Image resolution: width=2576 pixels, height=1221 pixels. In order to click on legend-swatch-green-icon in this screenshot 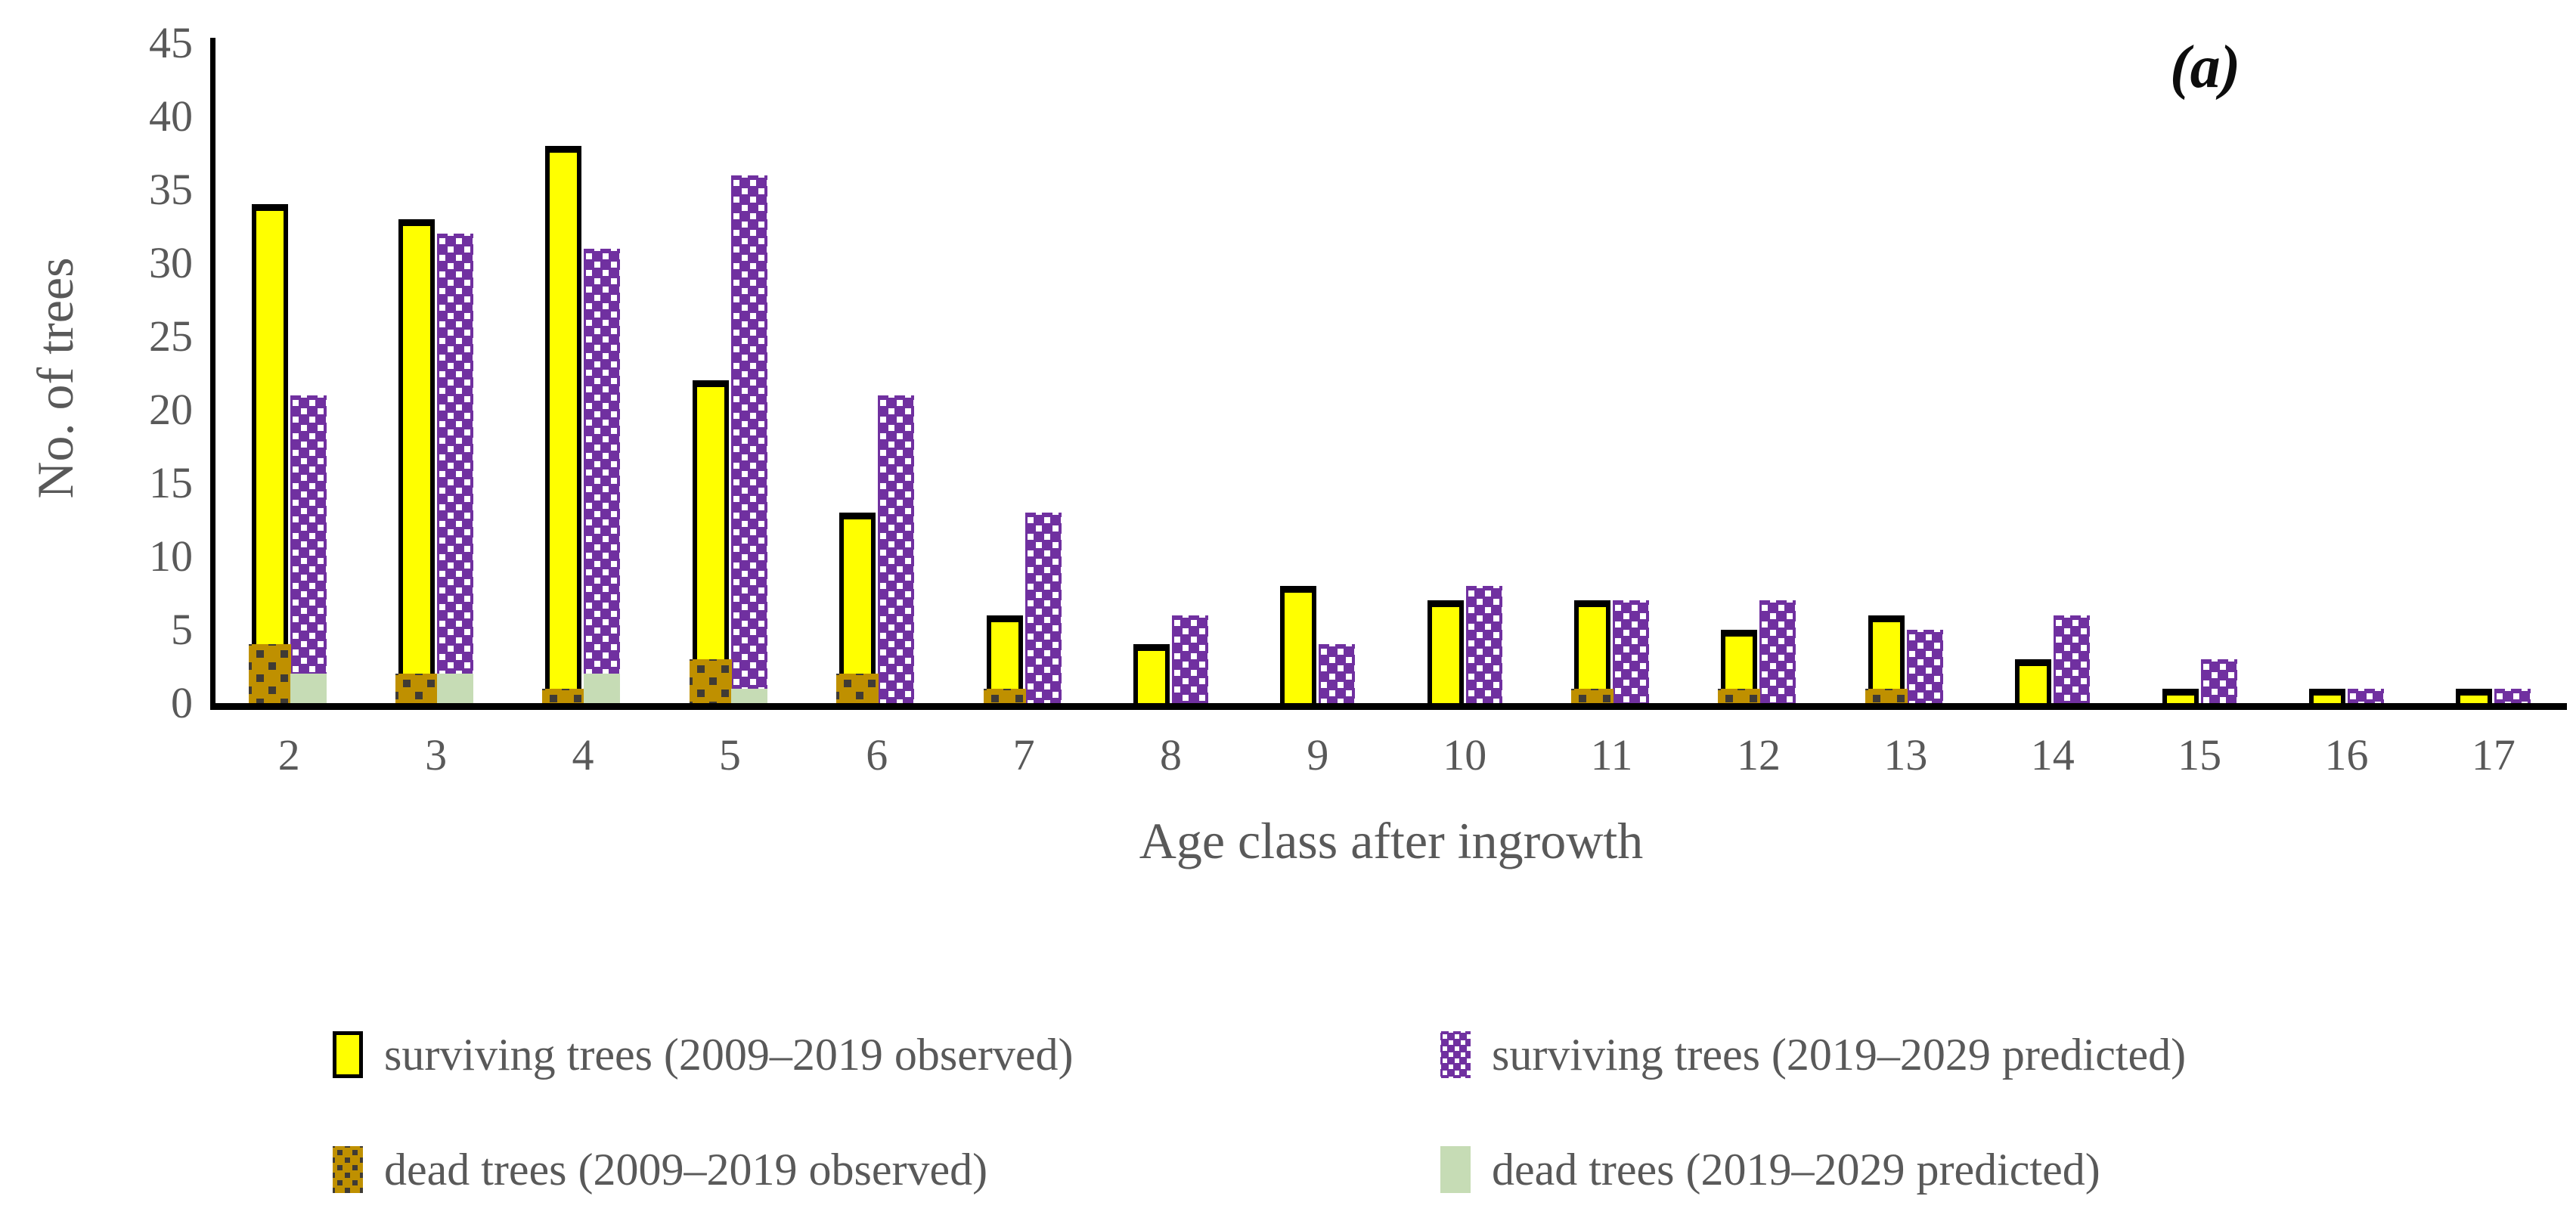, I will do `click(1455, 1169)`.